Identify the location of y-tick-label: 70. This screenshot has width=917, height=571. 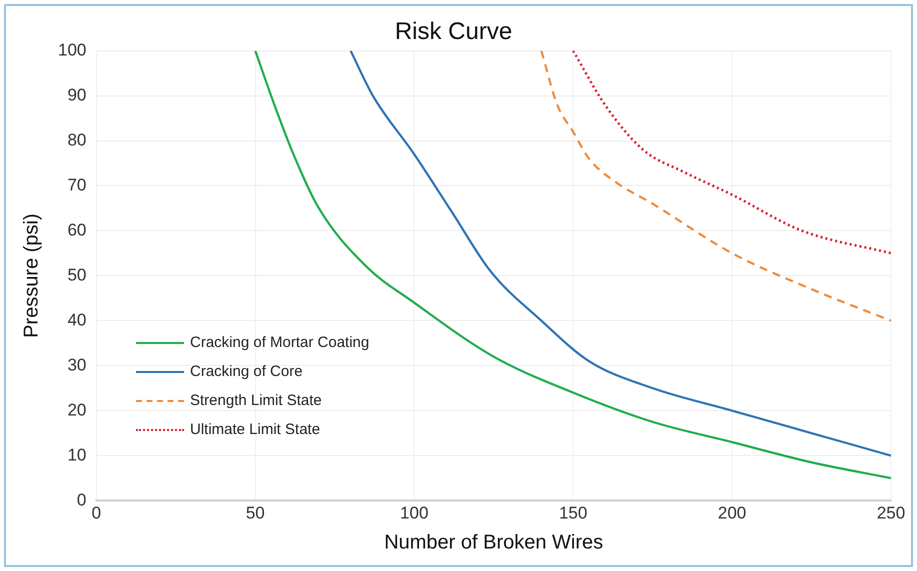
(76, 184).